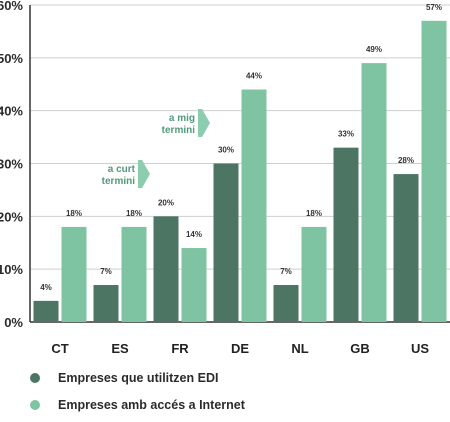 This screenshot has height=422, width=450. Describe the element at coordinates (299, 348) in the screenshot. I see `x-tick-label: NL` at that location.